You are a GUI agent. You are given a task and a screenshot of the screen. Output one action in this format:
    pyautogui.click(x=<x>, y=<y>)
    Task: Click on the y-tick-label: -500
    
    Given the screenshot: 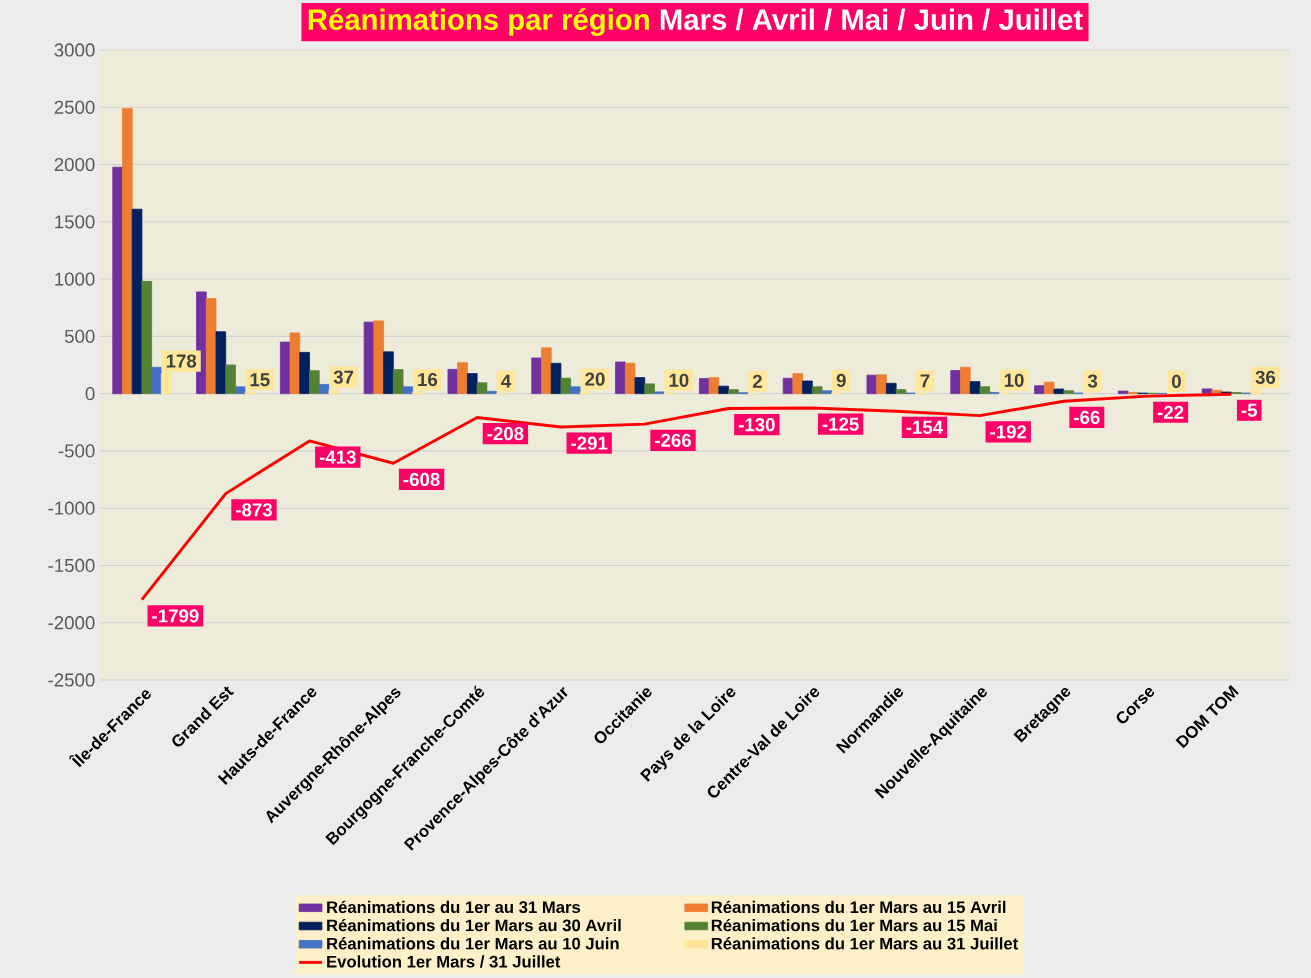 What is the action you would take?
    pyautogui.click(x=76, y=451)
    